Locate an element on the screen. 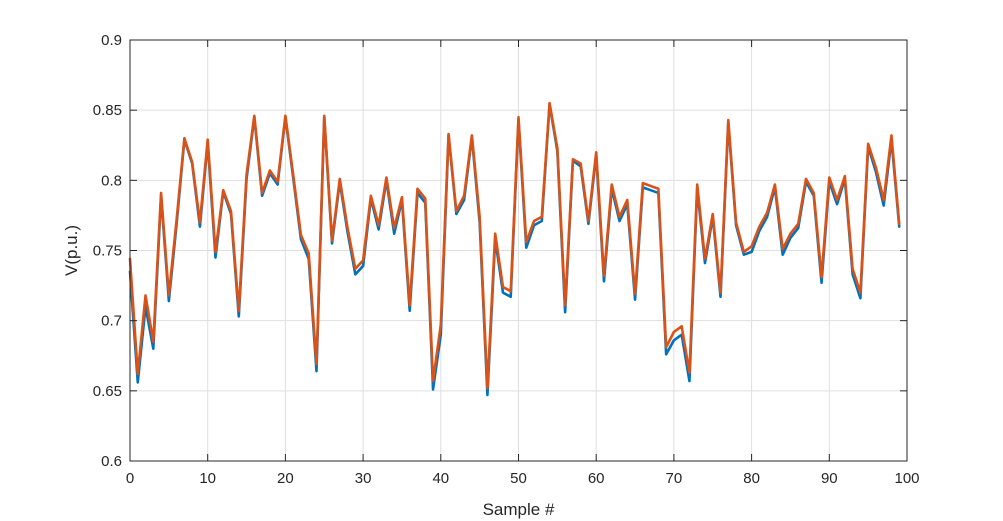  x-tick-label: 50 is located at coordinates (518, 478).